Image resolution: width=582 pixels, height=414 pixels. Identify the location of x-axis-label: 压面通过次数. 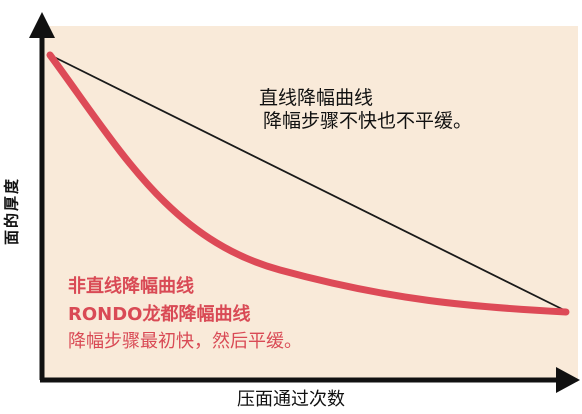
(291, 399).